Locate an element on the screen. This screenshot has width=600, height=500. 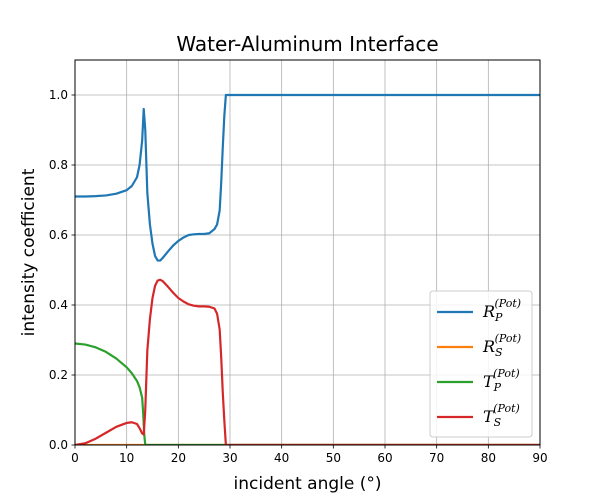
legend-label-1: RS(Pot) is located at coordinates (501, 345).